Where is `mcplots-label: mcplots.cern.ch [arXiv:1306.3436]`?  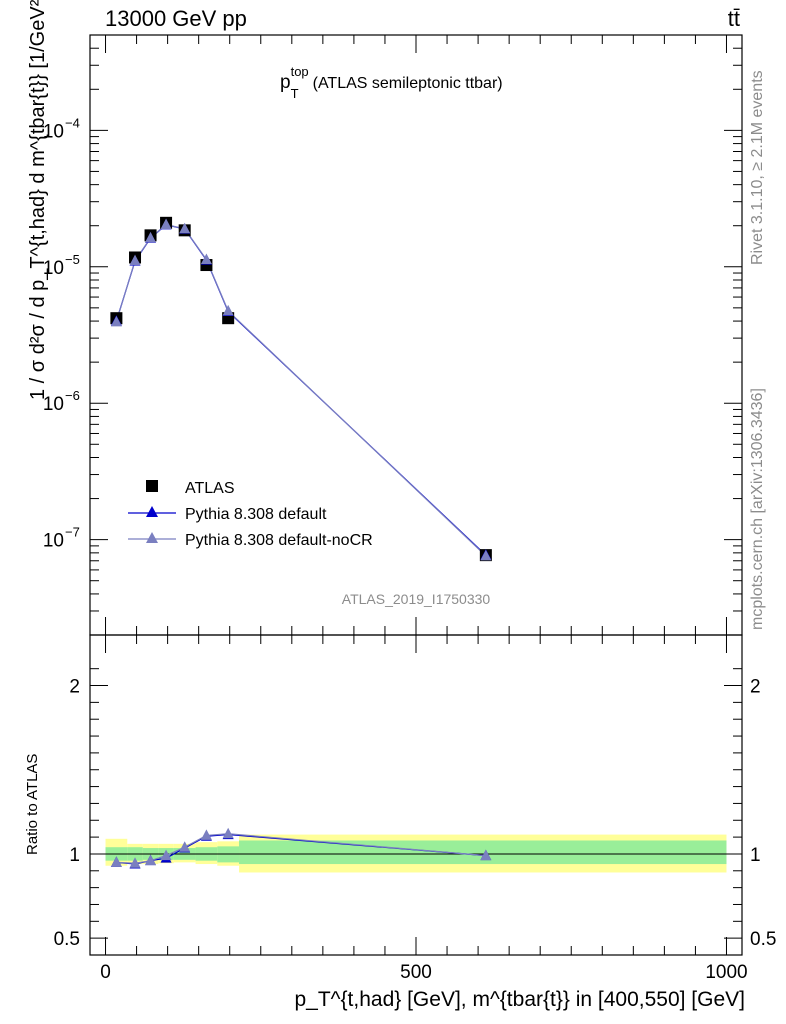 mcplots-label: mcplots.cern.ch [arXiv:1306.3436] is located at coordinates (757, 509).